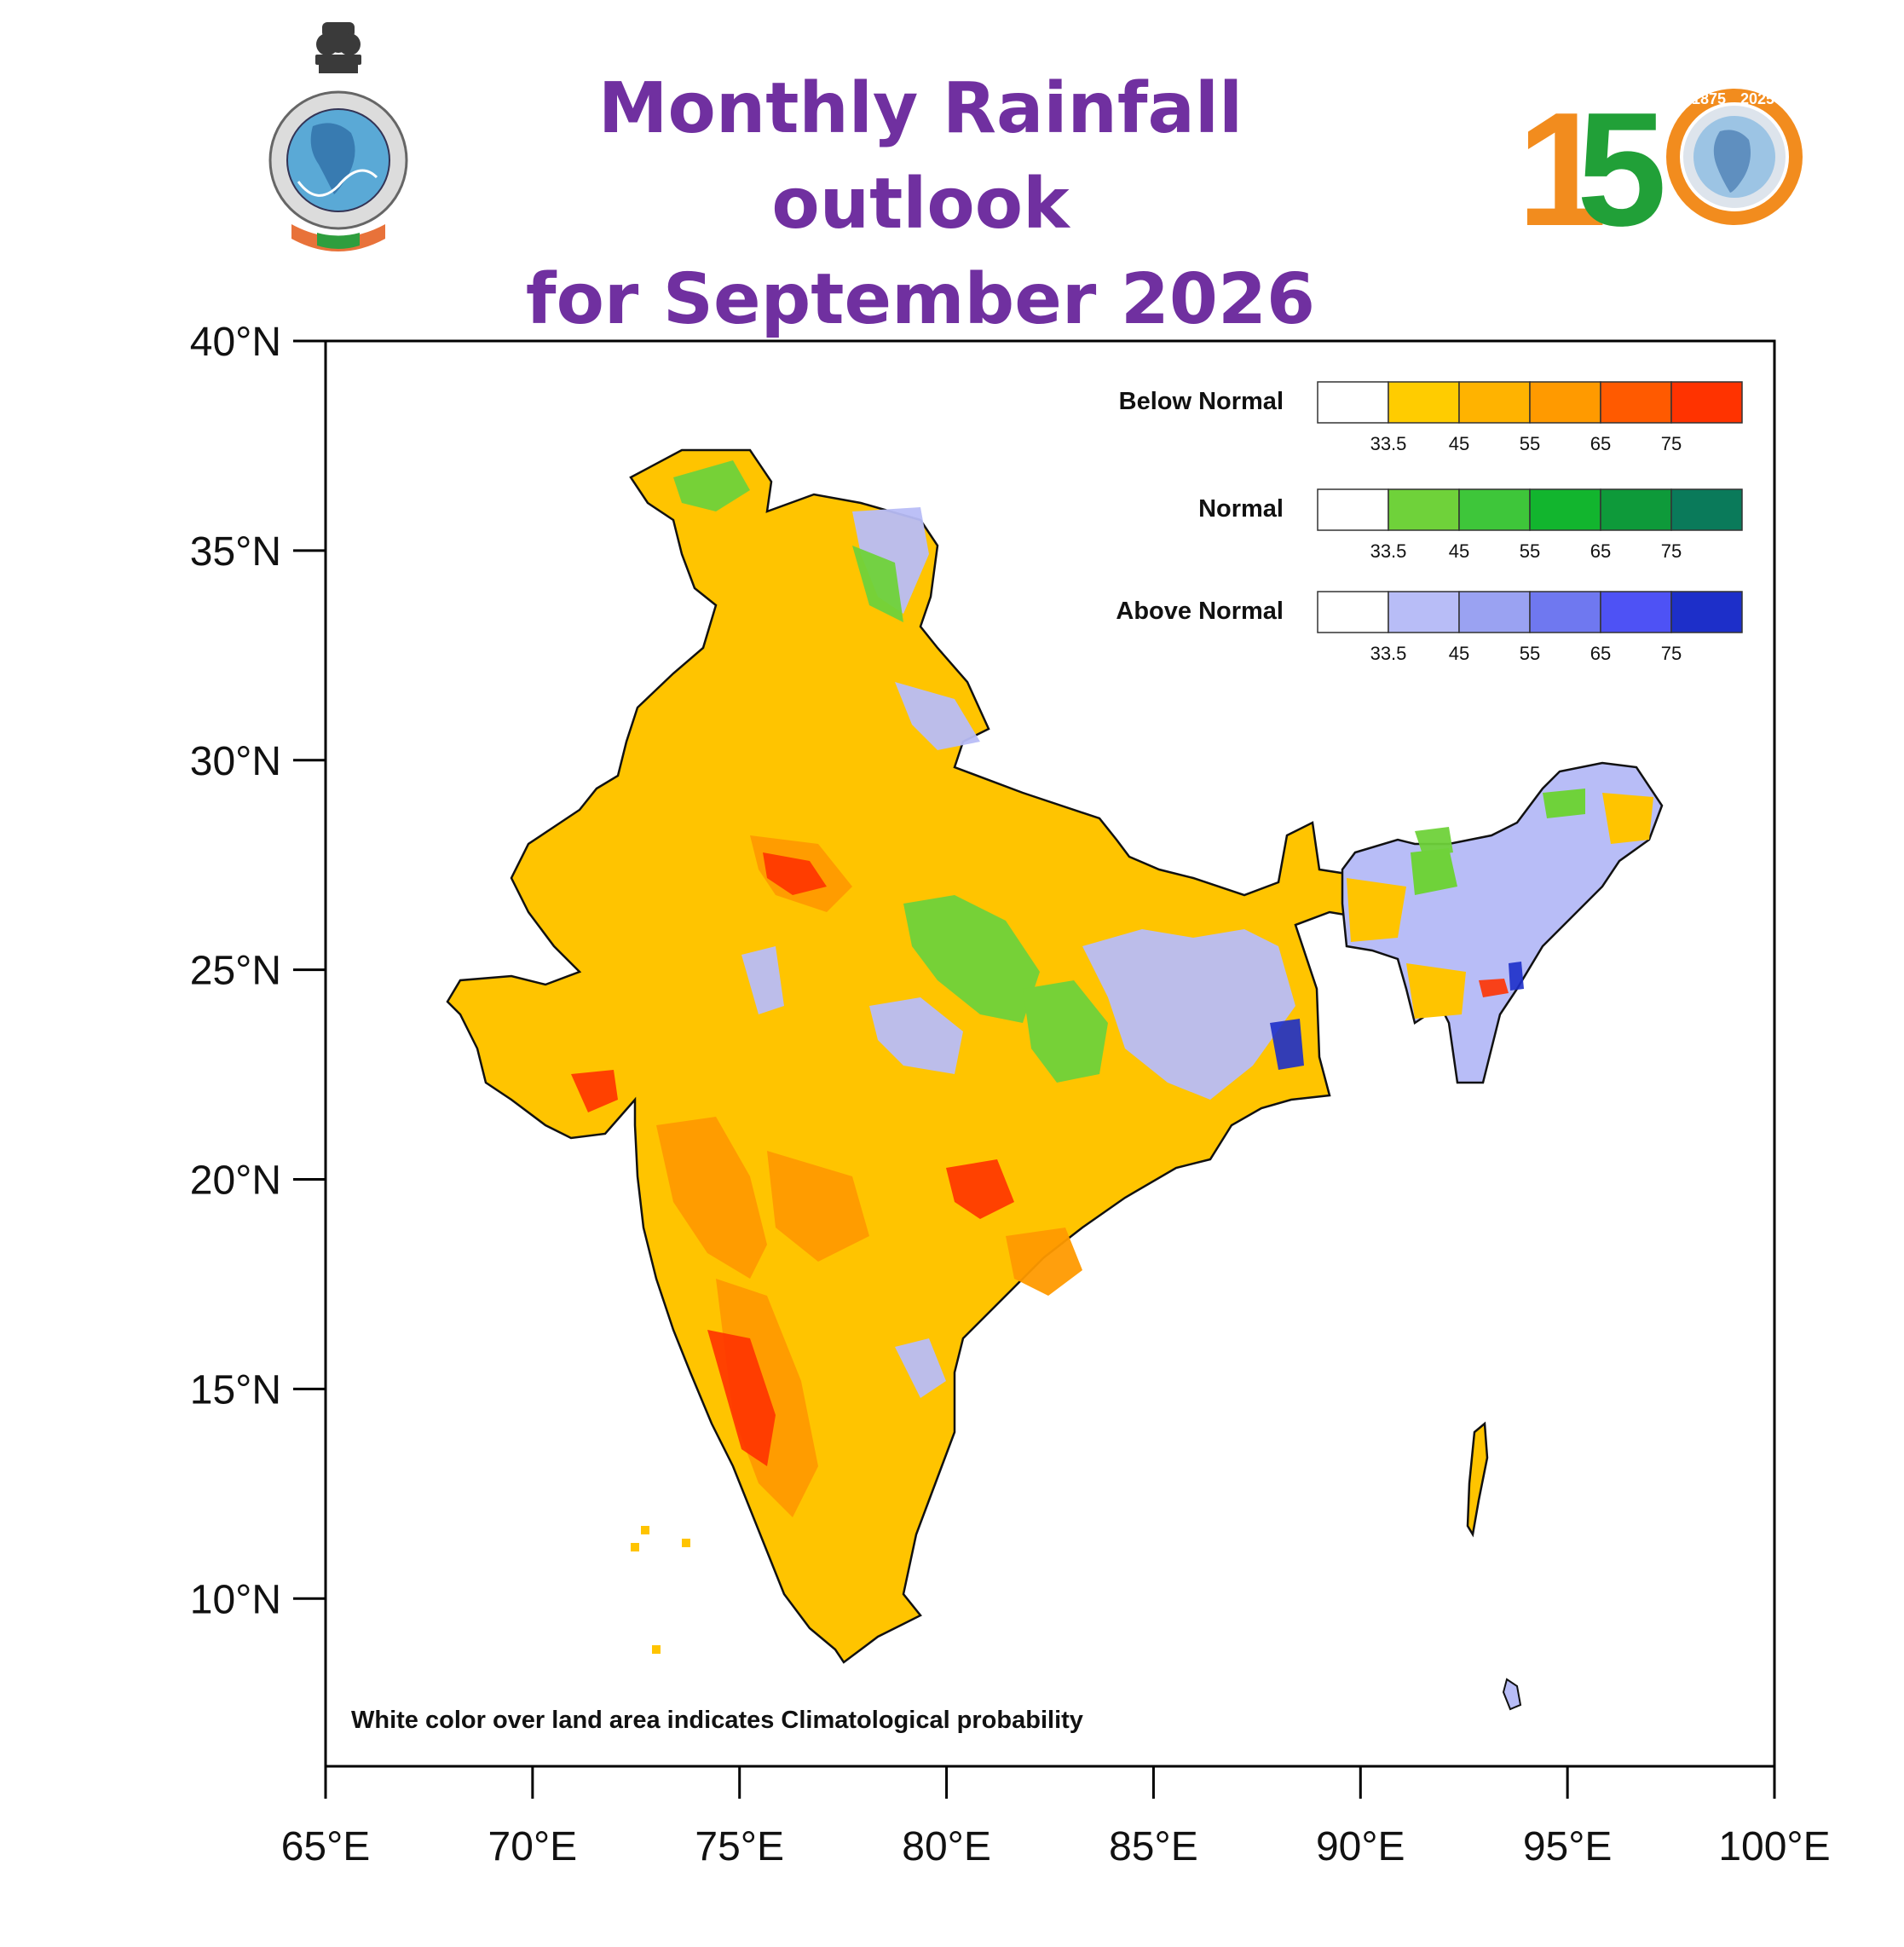 This screenshot has height=1947, width=1904. I want to click on lon-tick-label: 75°E, so click(739, 1846).